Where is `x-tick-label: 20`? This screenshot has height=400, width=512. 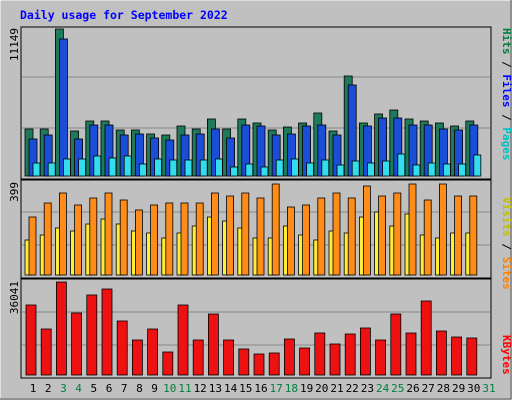 x-tick-label: 20 is located at coordinates (321, 388).